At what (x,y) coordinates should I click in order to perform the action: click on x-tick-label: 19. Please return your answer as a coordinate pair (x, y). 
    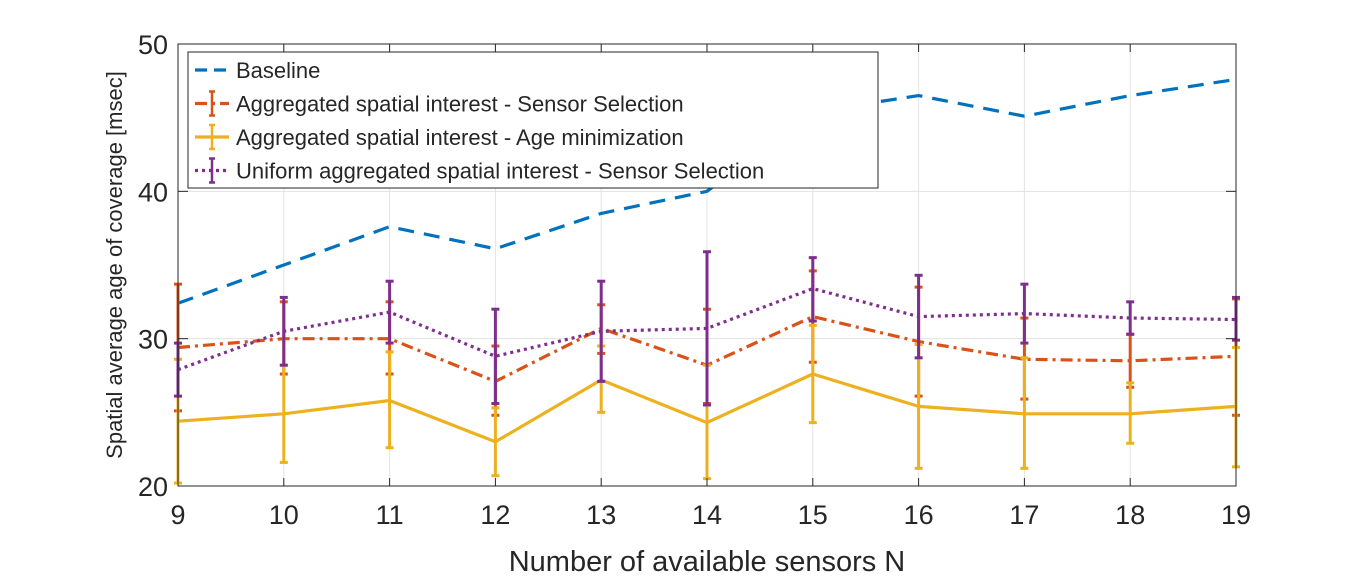
    Looking at the image, I should click on (1236, 515).